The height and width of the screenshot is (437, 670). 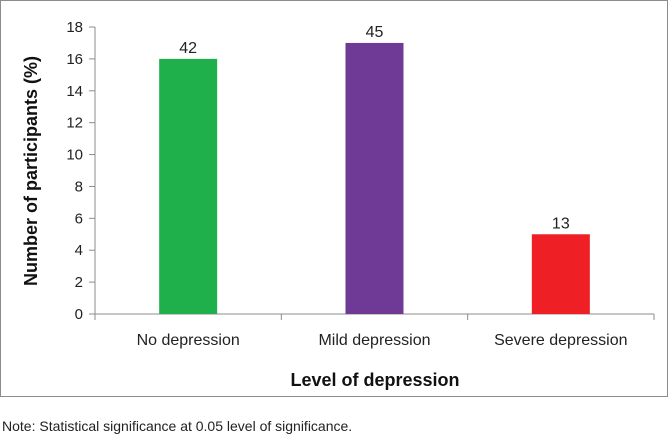 What do you see at coordinates (79, 186) in the screenshot?
I see `y-tick-label: 8` at bounding box center [79, 186].